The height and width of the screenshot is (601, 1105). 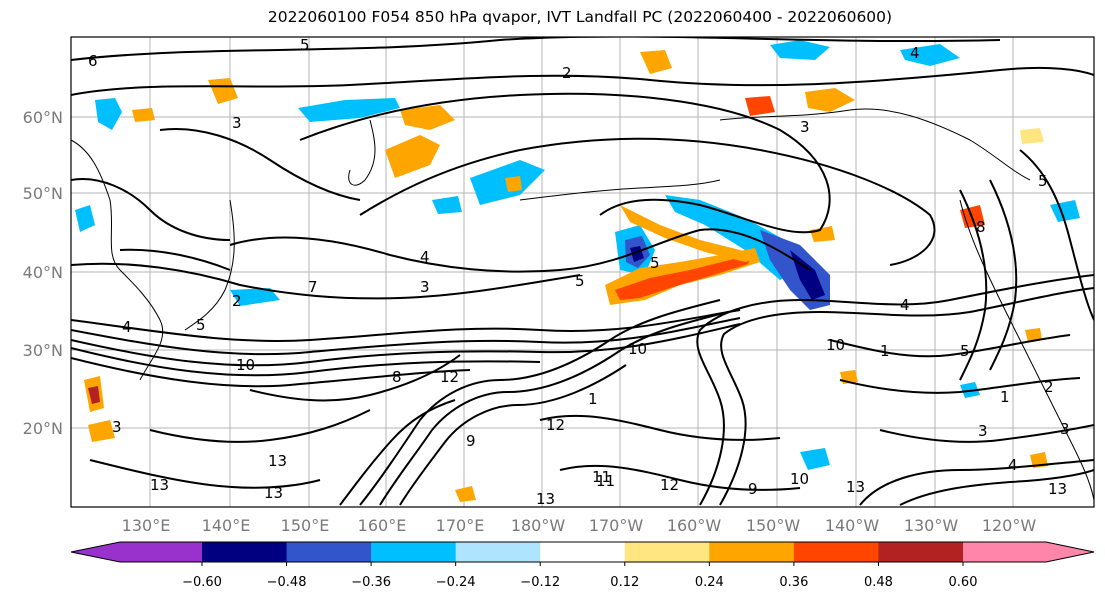 I want to click on longitude-tick-label: 160°E, so click(x=382, y=525).